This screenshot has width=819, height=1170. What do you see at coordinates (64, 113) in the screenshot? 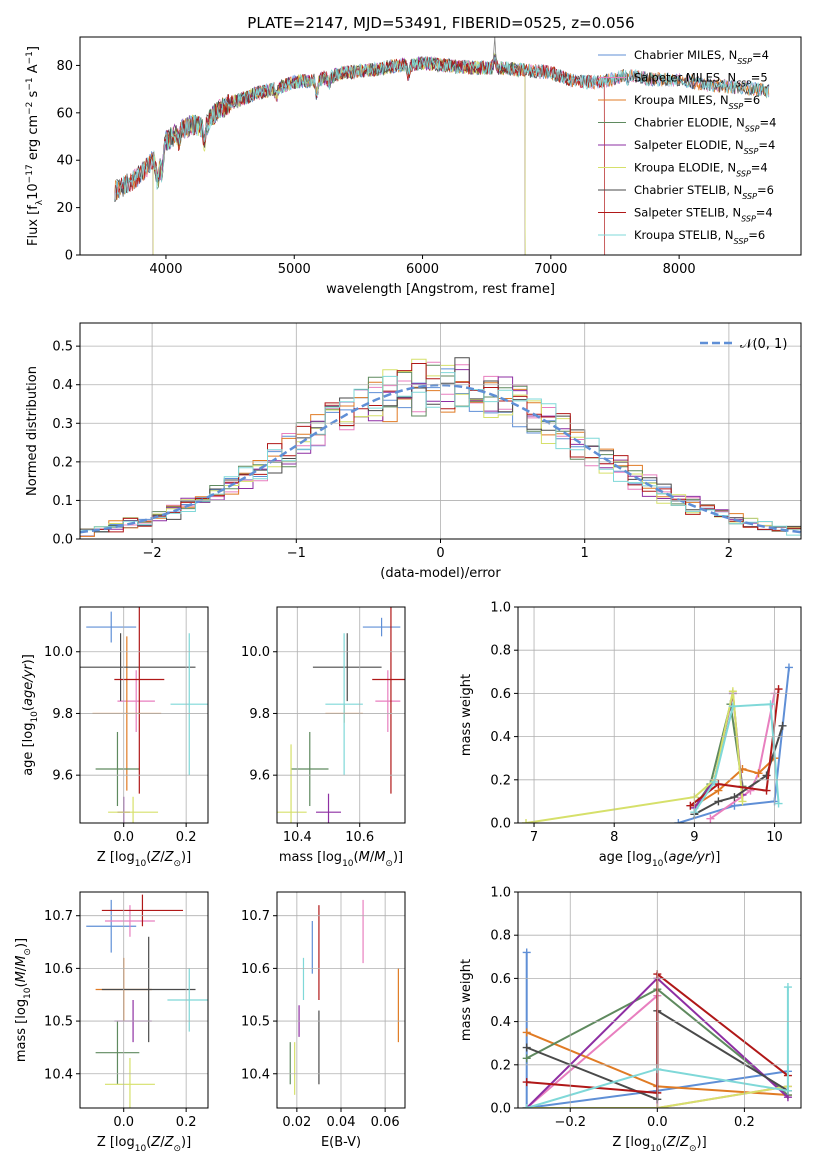
I see `tick-label-y: 60` at bounding box center [64, 113].